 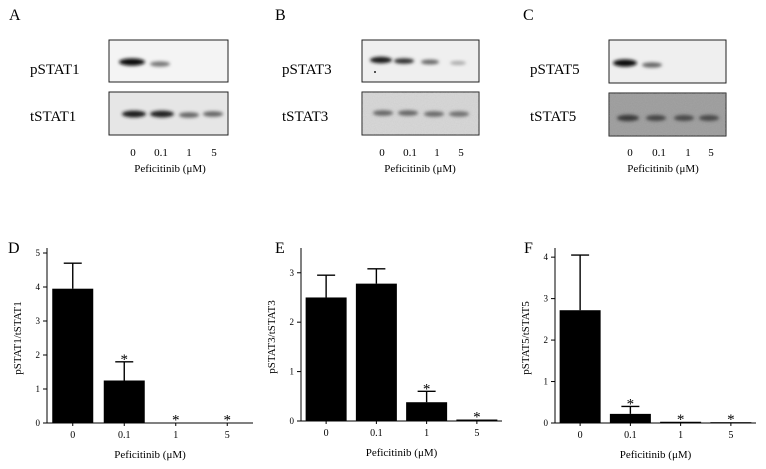 What do you see at coordinates (55, 70) in the screenshot?
I see `band-label-pstat1: pSTAT1` at bounding box center [55, 70].